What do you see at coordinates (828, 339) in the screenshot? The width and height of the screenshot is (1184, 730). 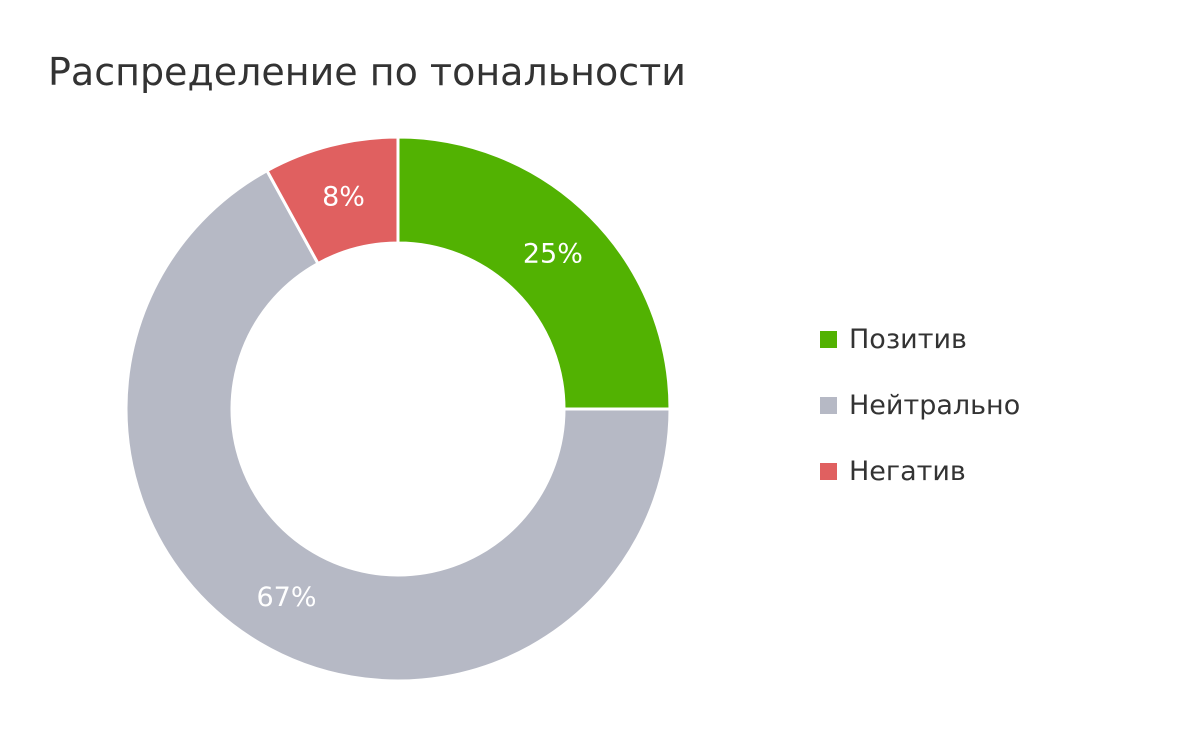 I see `legend-swatch-positive` at bounding box center [828, 339].